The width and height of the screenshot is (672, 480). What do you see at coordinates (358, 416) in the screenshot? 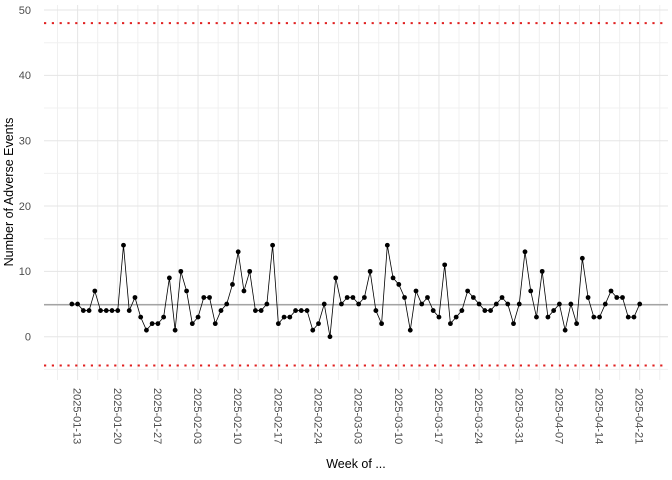
I see `x-tick-label: 2025-03-03` at bounding box center [358, 416].